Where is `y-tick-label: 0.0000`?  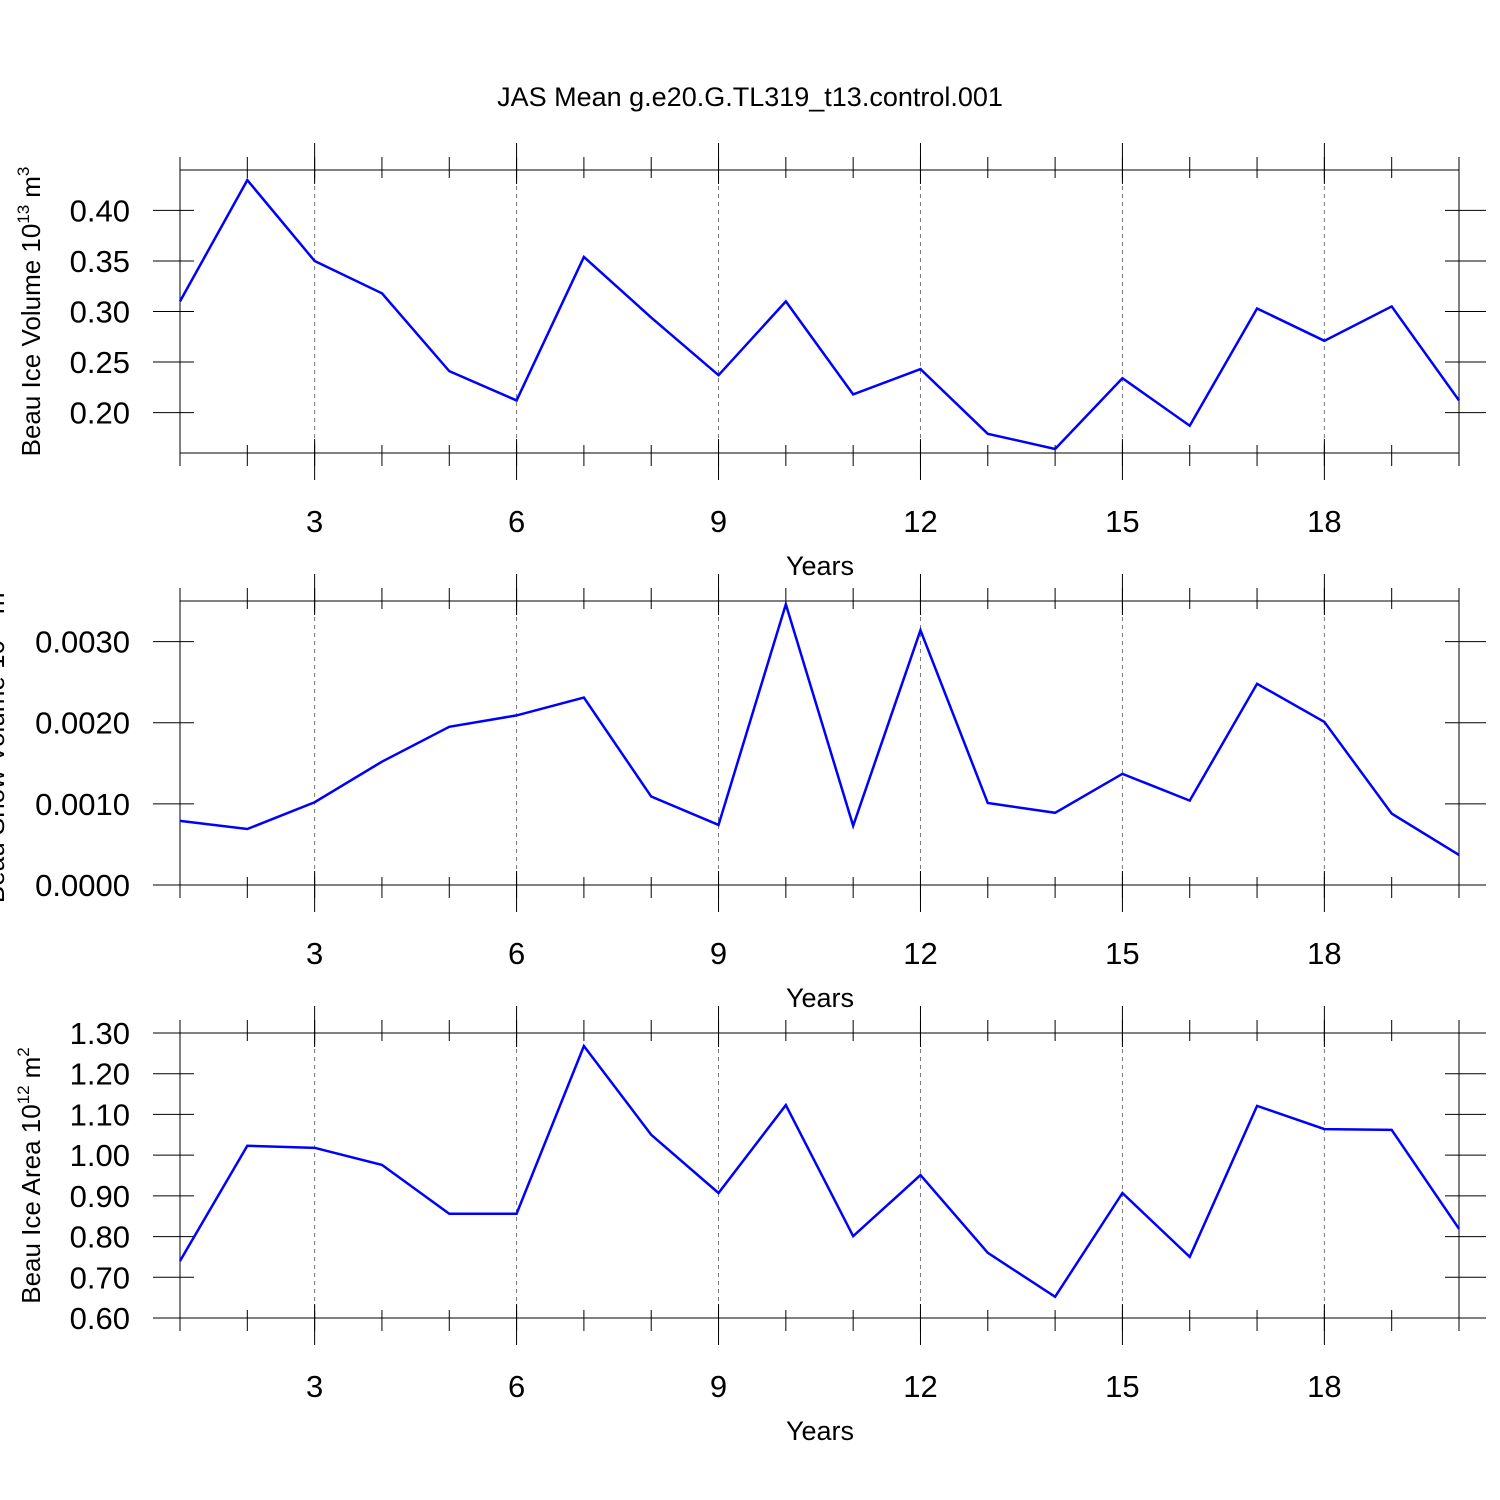 y-tick-label: 0.0000 is located at coordinates (82, 885).